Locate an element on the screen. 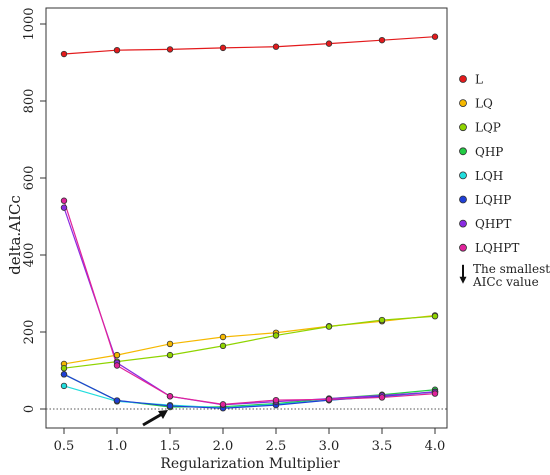 This screenshot has height=475, width=550. x-tick-label: 1.0 is located at coordinates (117, 446).